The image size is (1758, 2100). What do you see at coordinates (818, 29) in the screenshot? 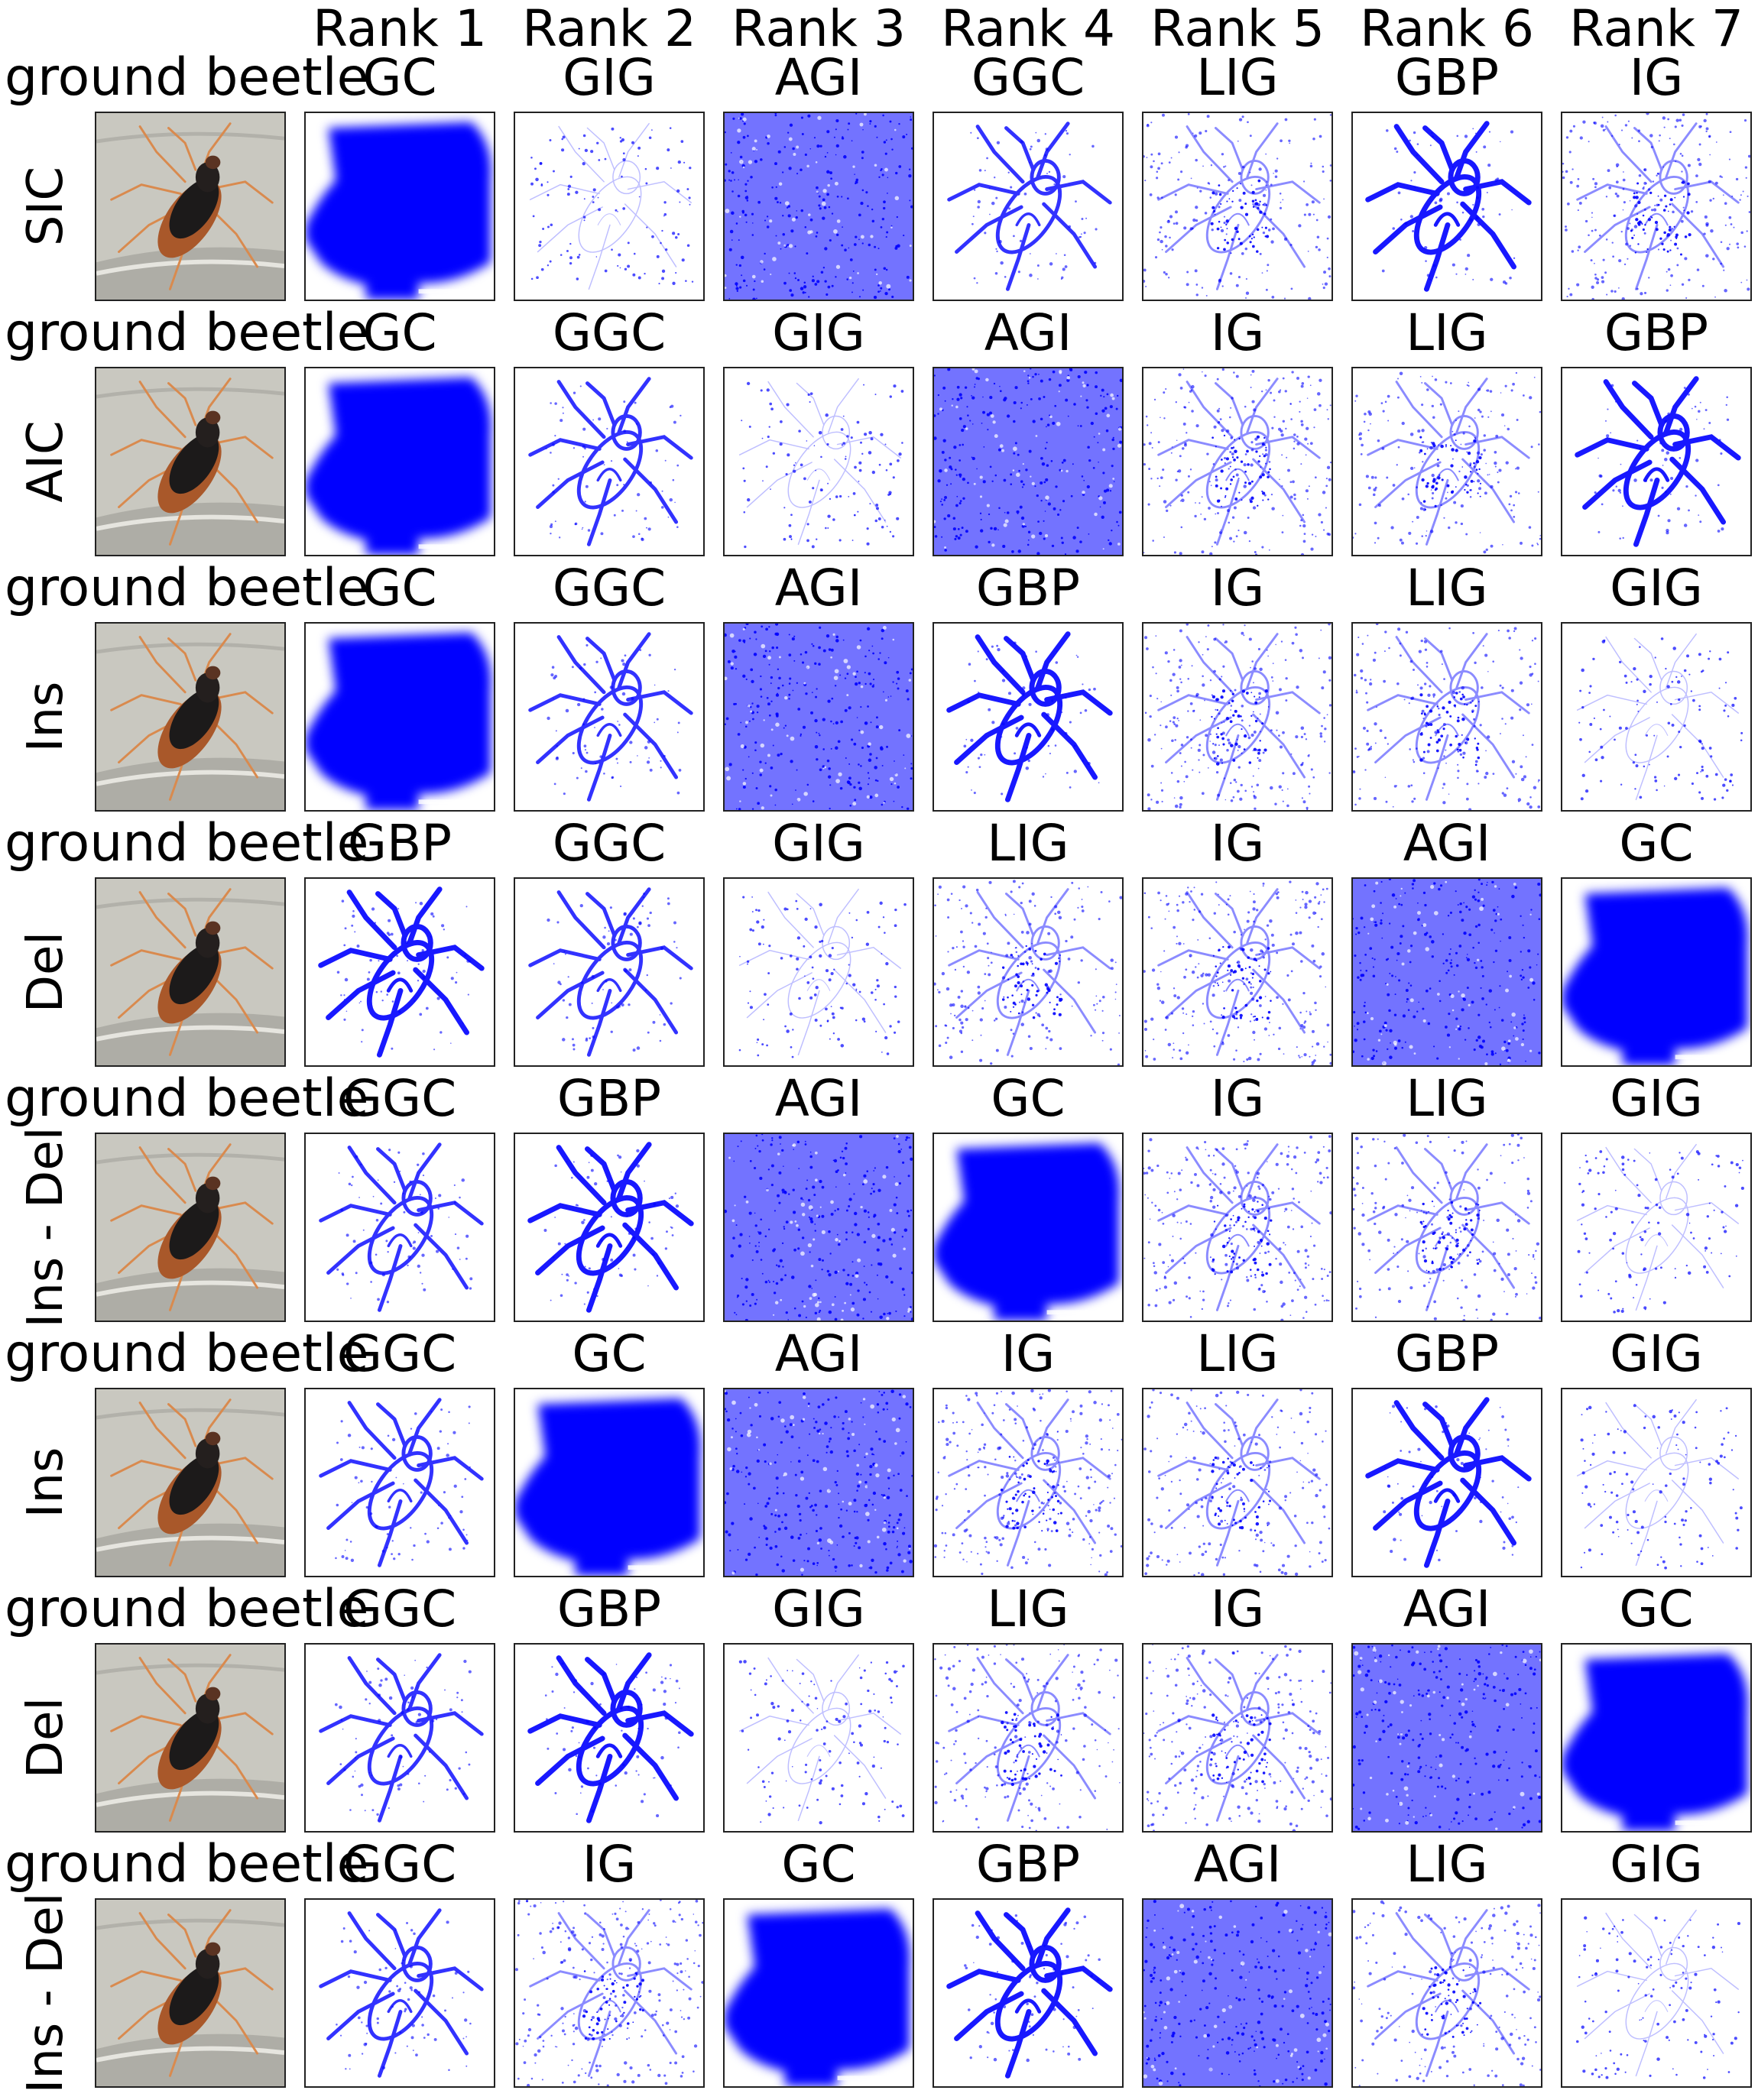
I see `rank-header-3: Rank 3` at bounding box center [818, 29].